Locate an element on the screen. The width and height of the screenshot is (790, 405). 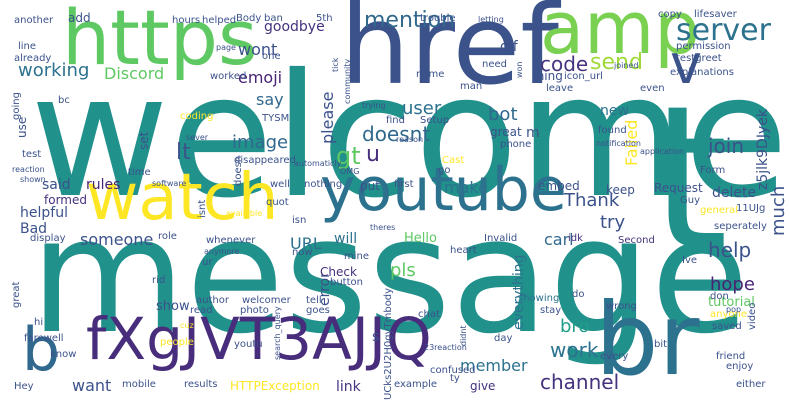
word-bc: bc is located at coordinates (64, 100).